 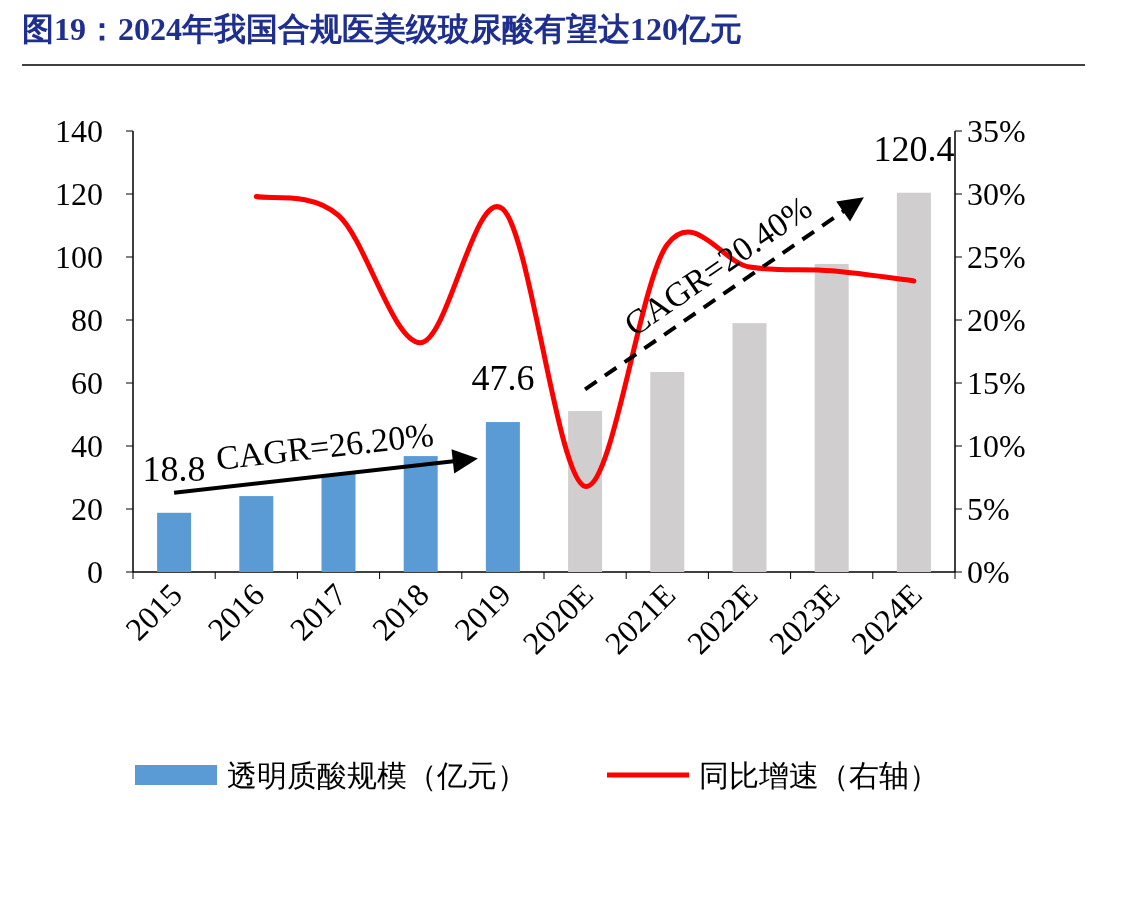 What do you see at coordinates (174, 468) in the screenshot?
I see `data-label: 18.8` at bounding box center [174, 468].